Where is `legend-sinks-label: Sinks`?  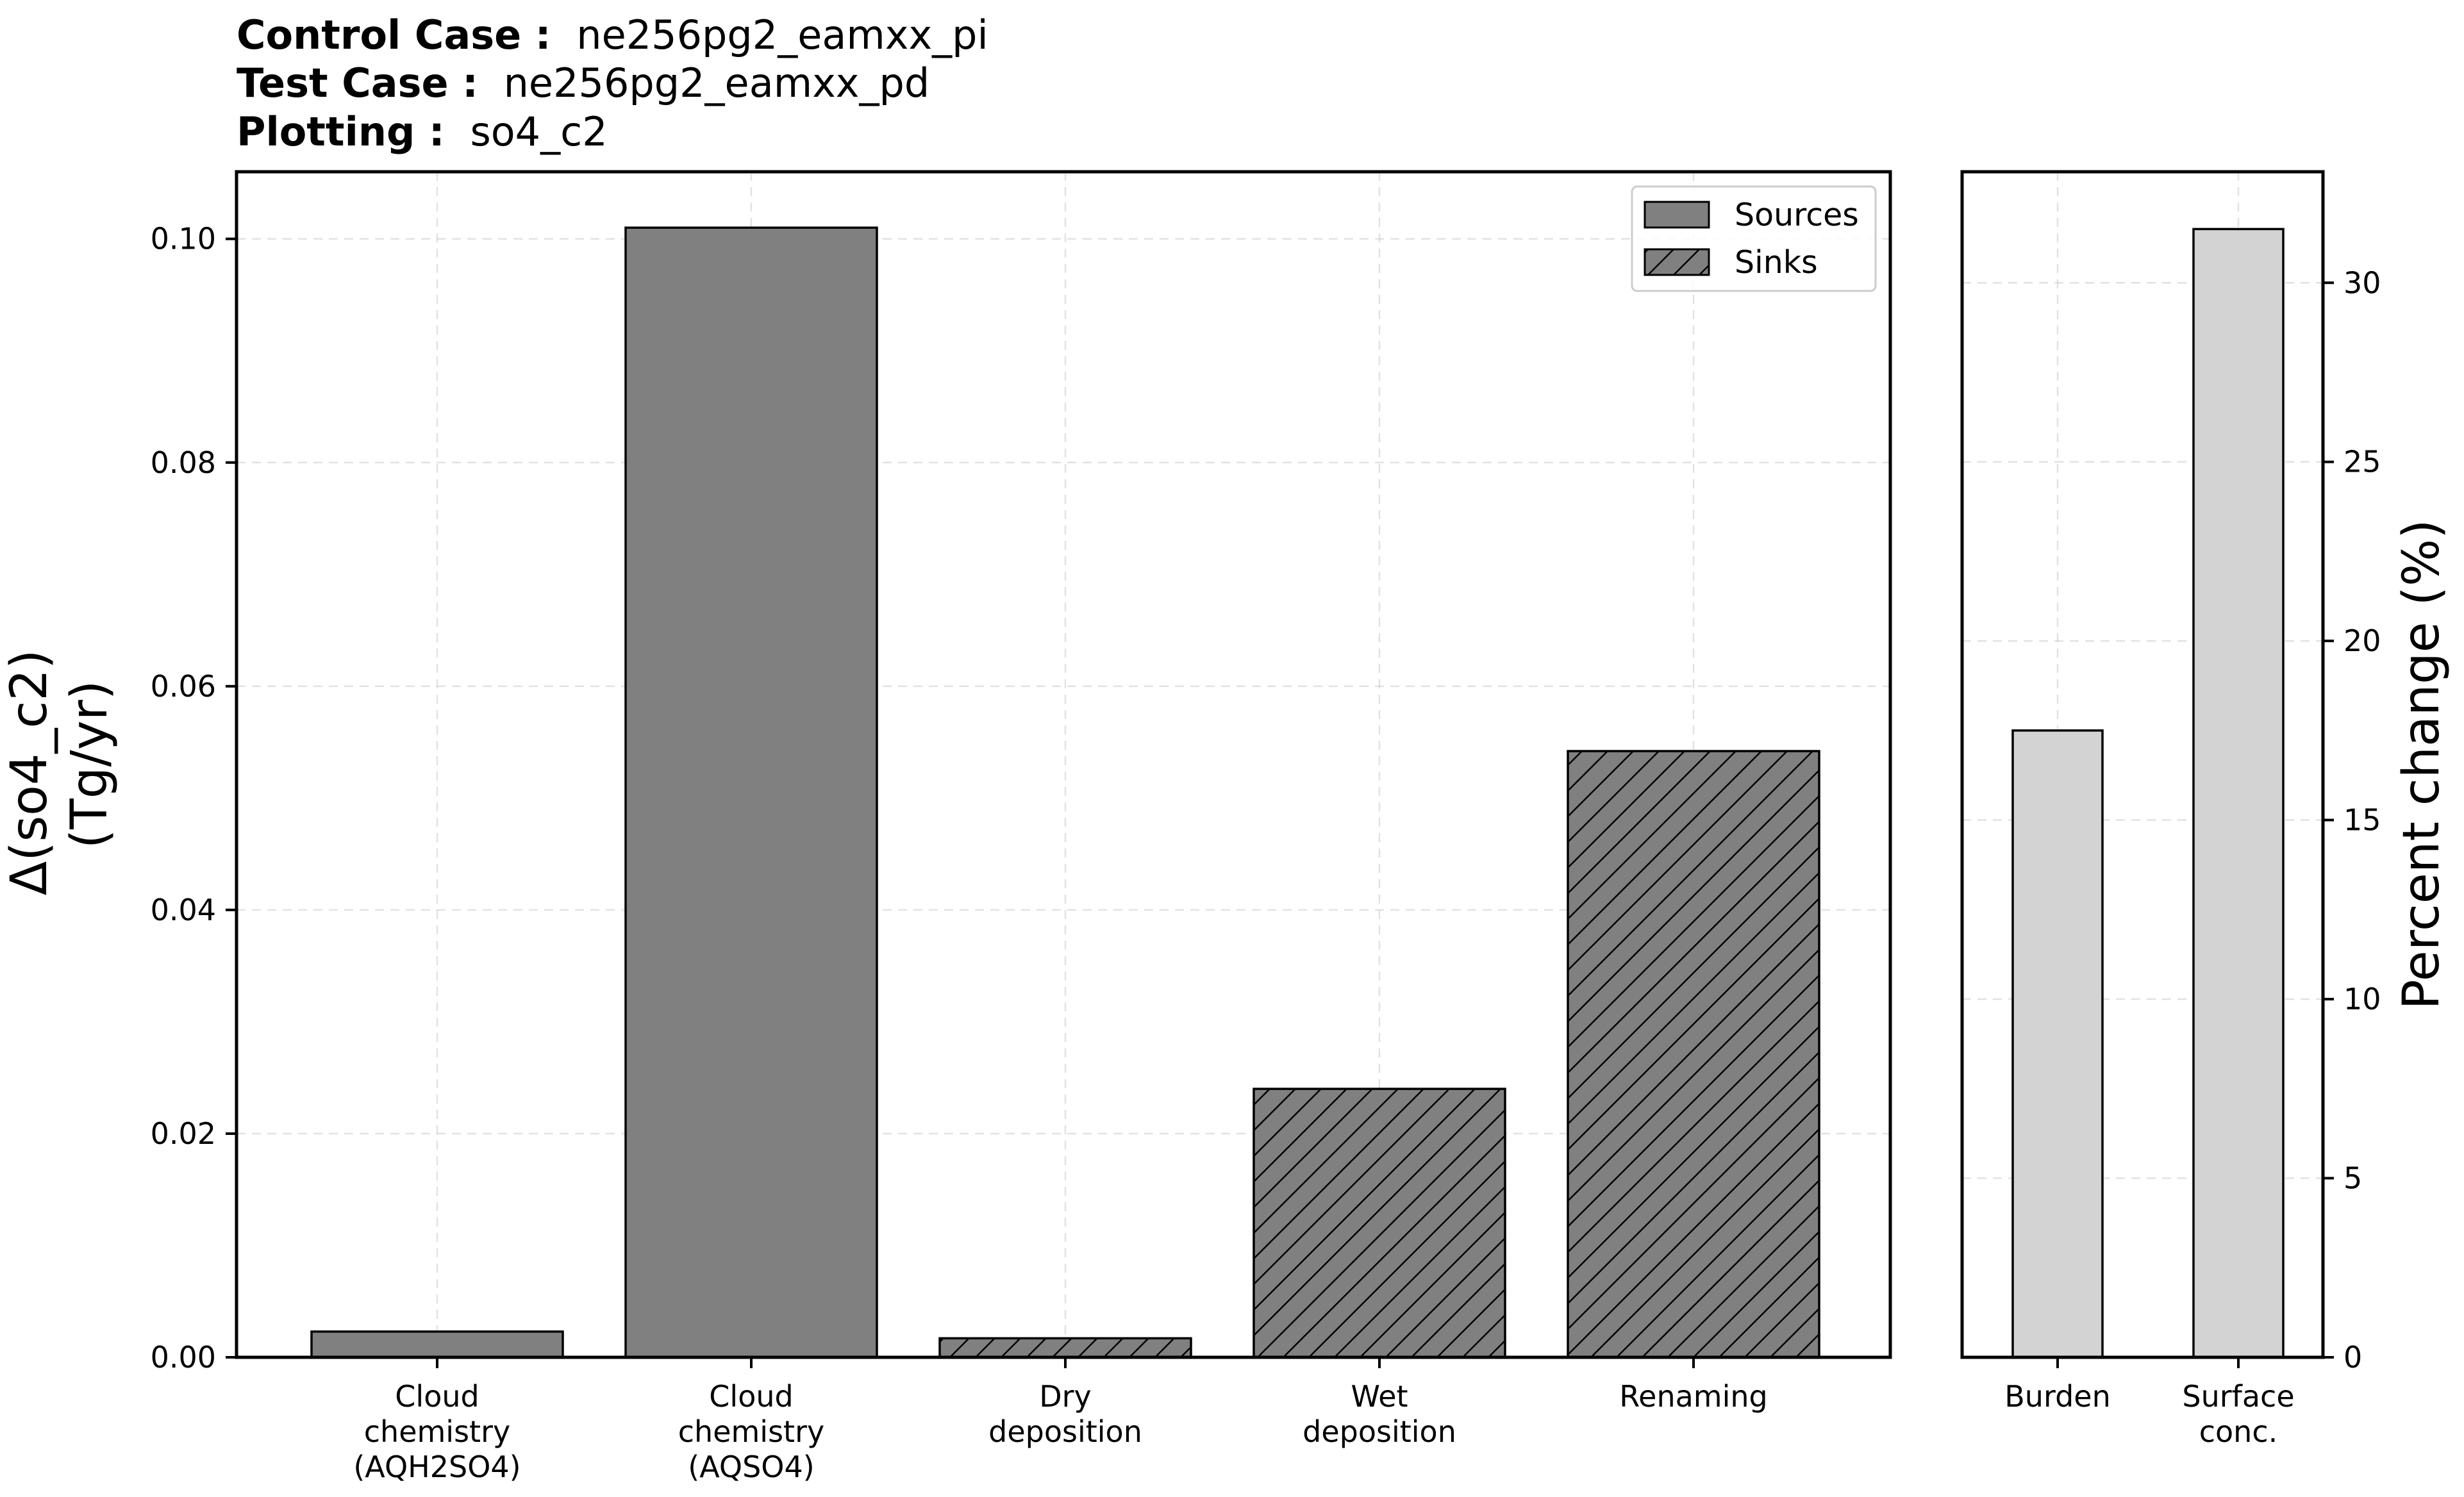 legend-sinks-label: Sinks is located at coordinates (1777, 262).